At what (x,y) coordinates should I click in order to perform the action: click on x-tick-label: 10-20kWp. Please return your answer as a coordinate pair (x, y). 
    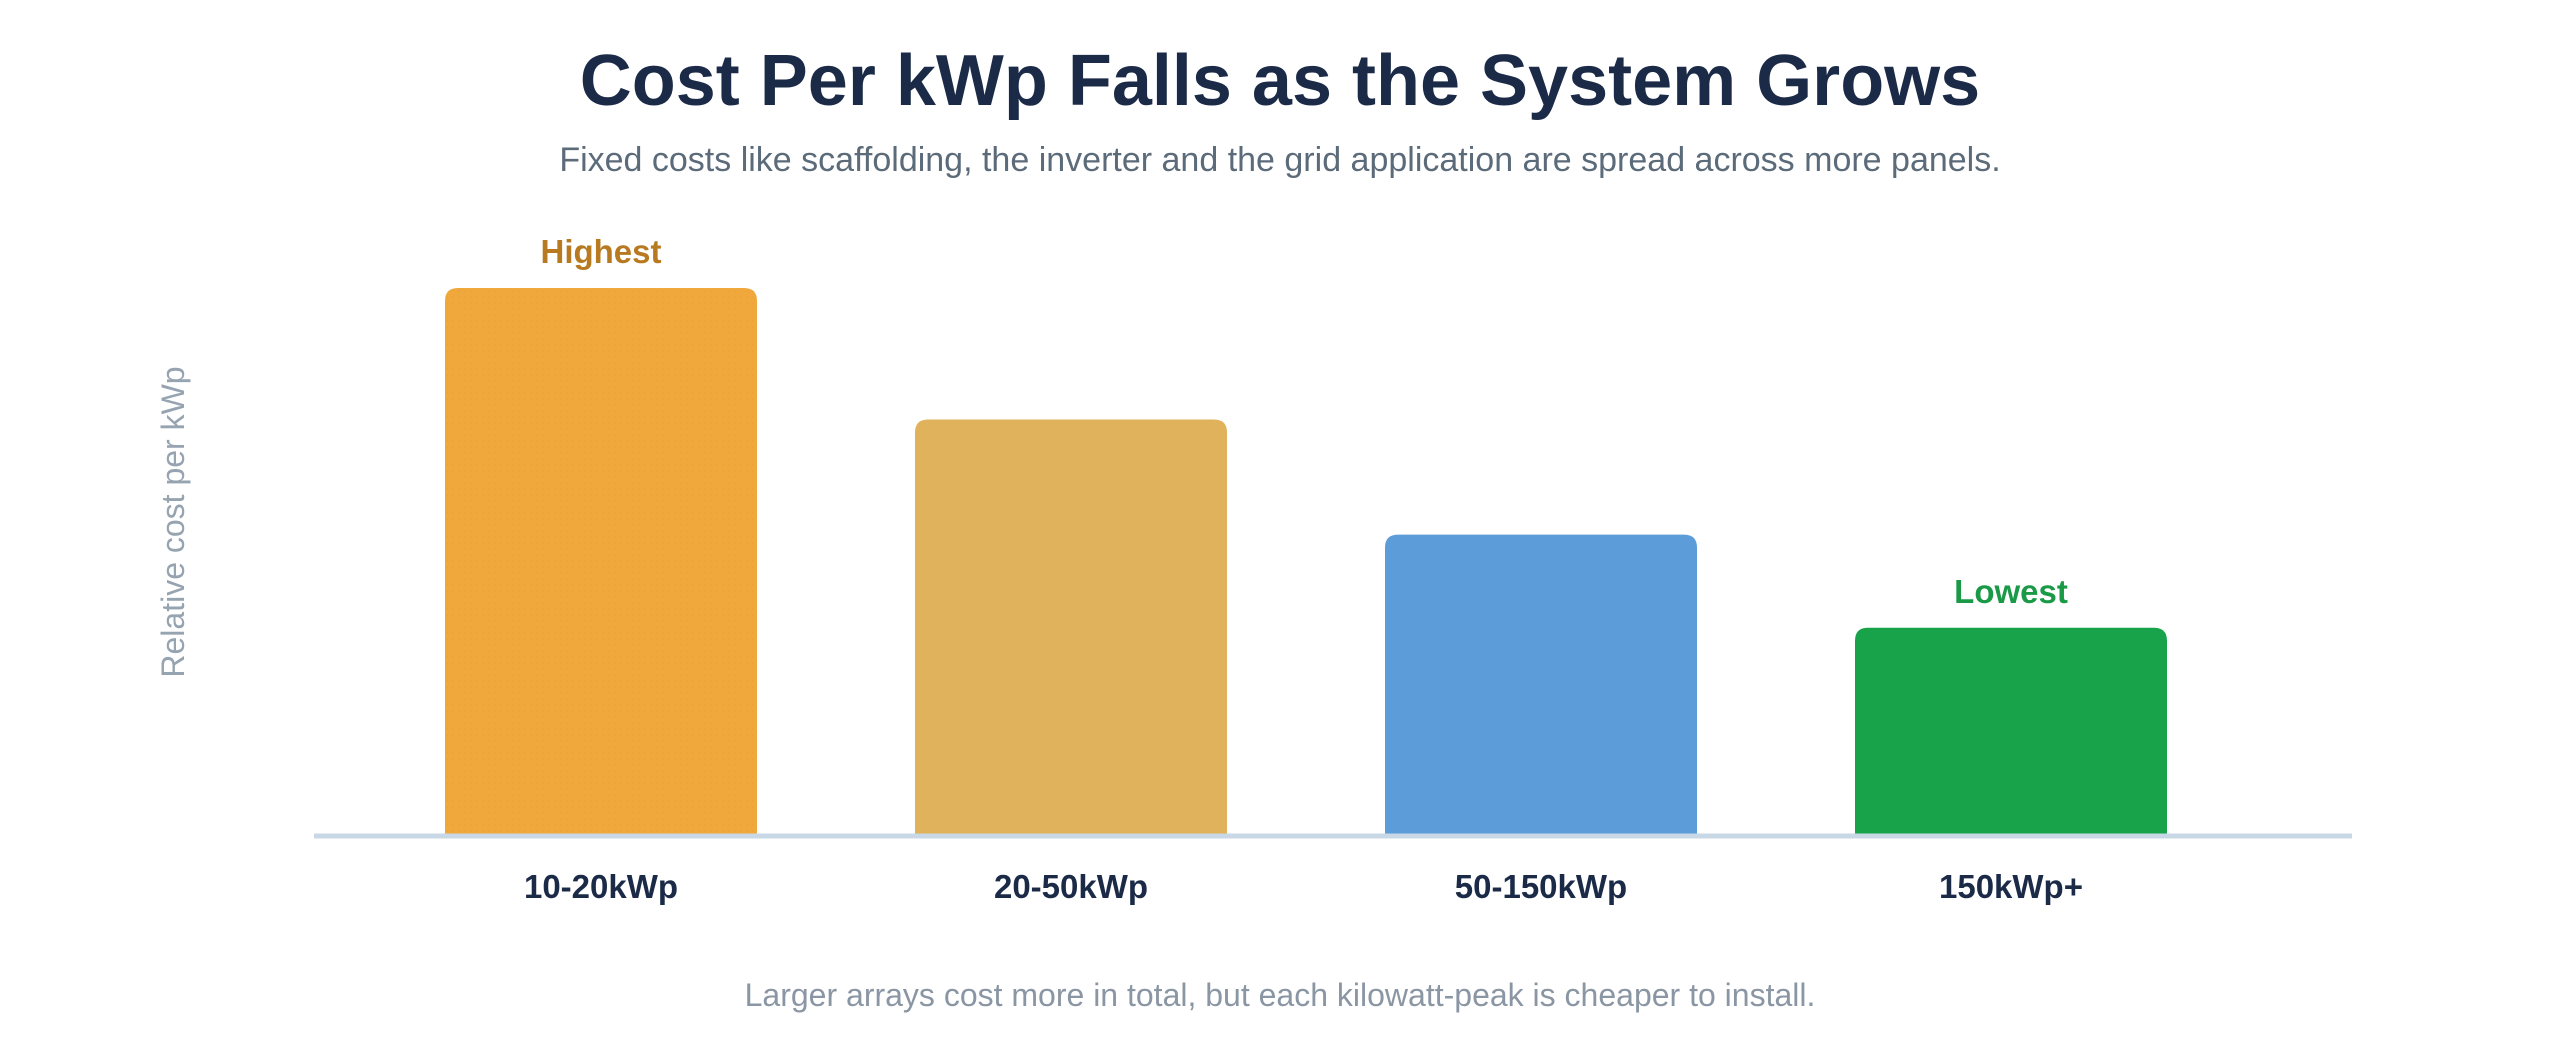
    Looking at the image, I should click on (601, 886).